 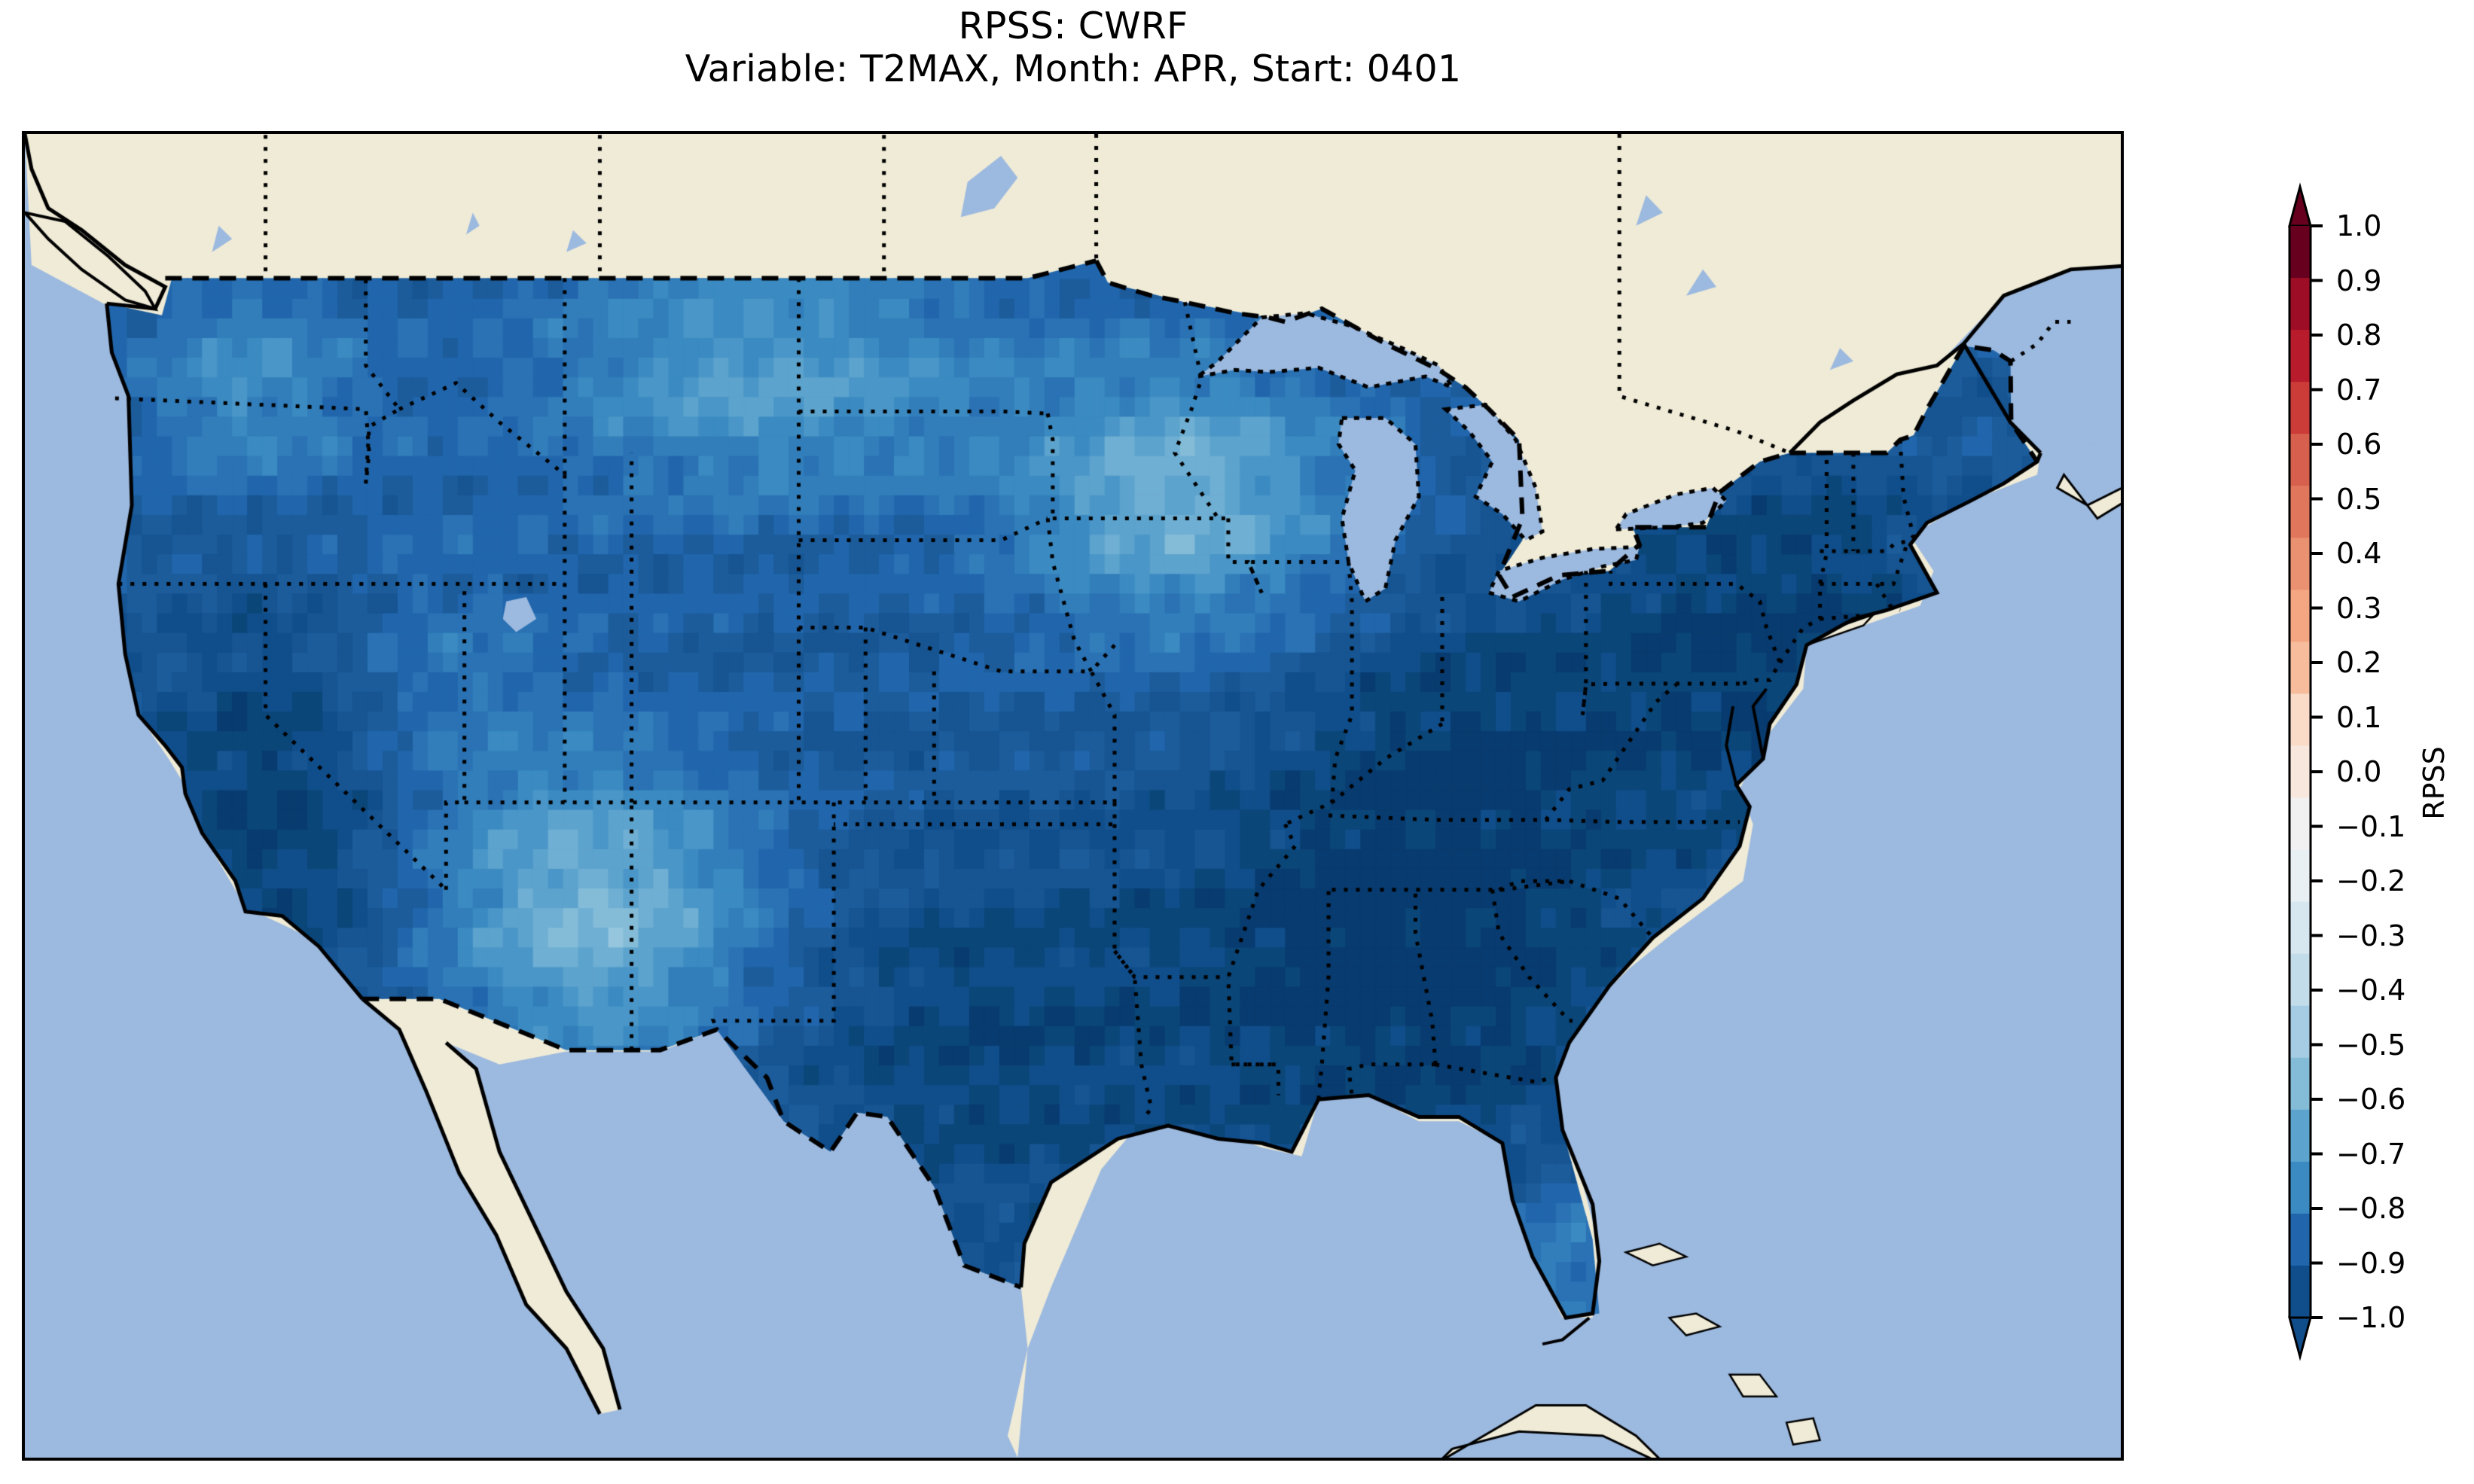 What do you see at coordinates (2359, 771) in the screenshot?
I see `colorbar-tick-label: 0.0` at bounding box center [2359, 771].